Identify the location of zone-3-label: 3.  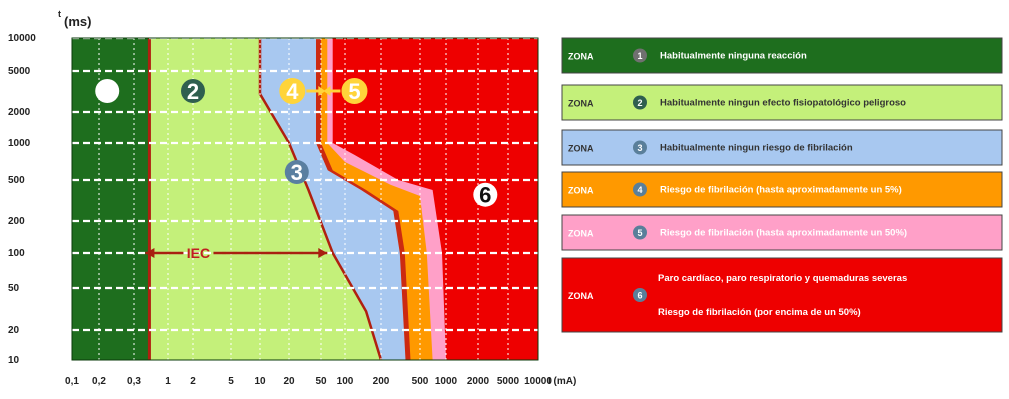
(297, 172).